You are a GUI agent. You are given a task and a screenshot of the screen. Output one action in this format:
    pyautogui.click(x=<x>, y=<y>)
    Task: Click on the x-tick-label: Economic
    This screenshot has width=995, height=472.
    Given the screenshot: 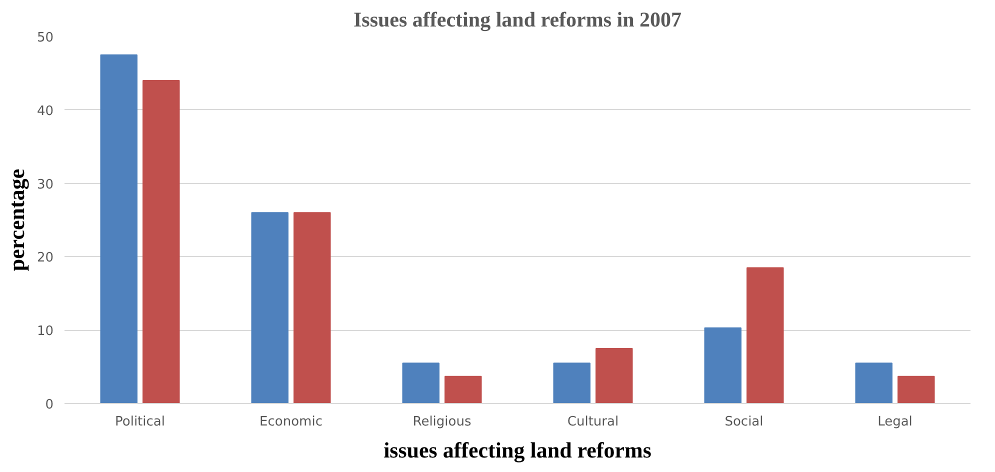 What is the action you would take?
    pyautogui.click(x=291, y=422)
    